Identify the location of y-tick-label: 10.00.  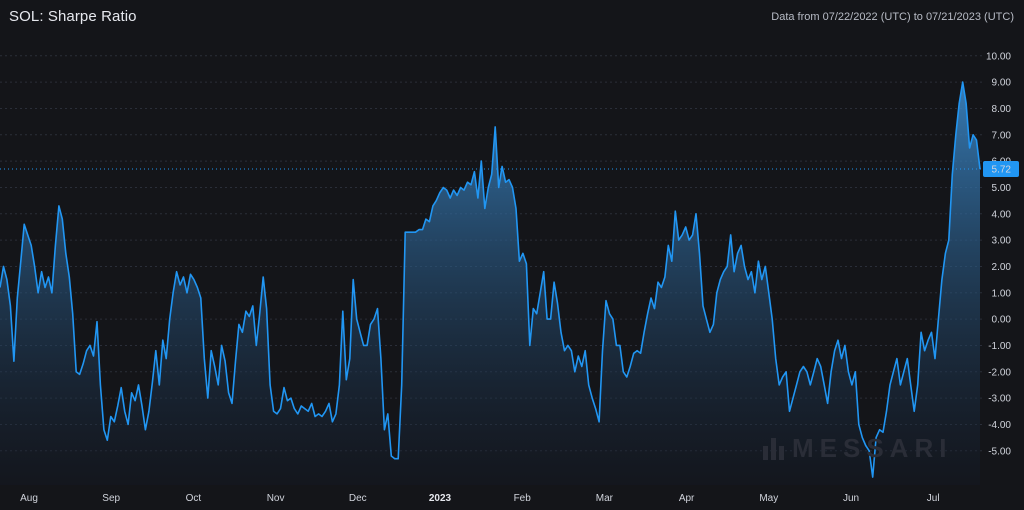
(998, 56).